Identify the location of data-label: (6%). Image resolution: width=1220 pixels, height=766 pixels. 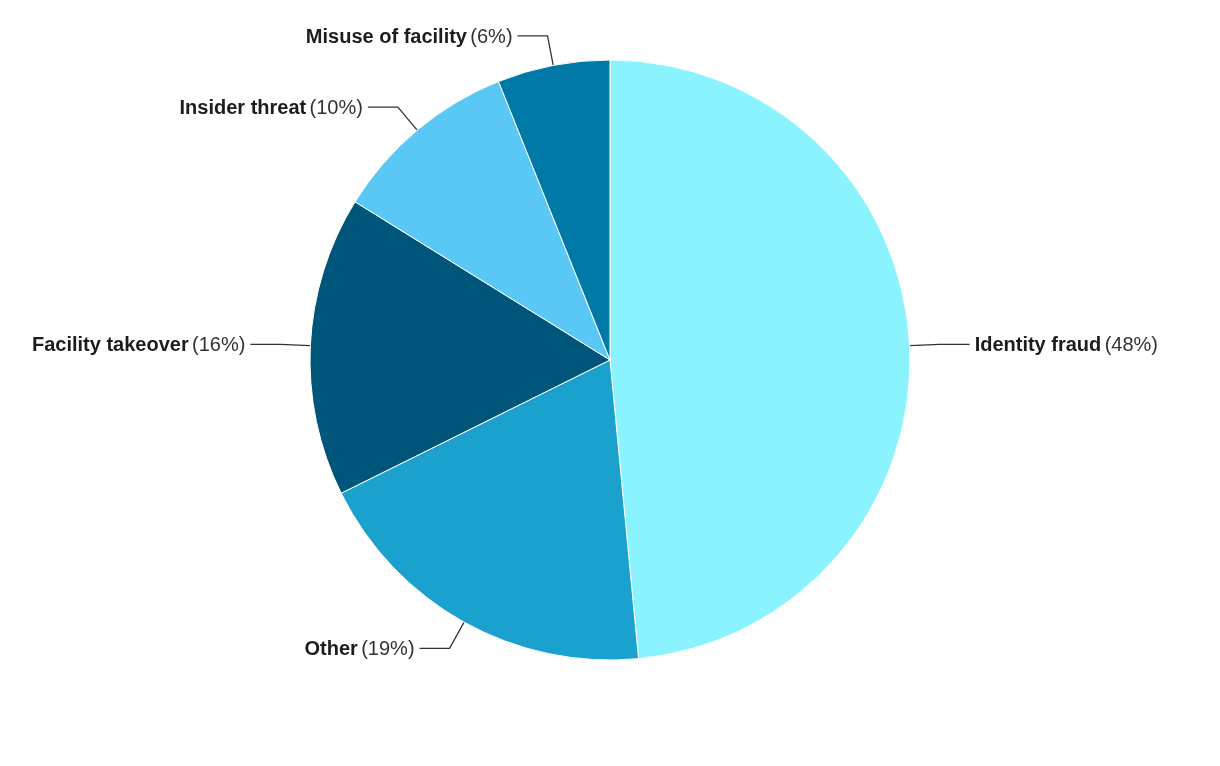
(491, 35).